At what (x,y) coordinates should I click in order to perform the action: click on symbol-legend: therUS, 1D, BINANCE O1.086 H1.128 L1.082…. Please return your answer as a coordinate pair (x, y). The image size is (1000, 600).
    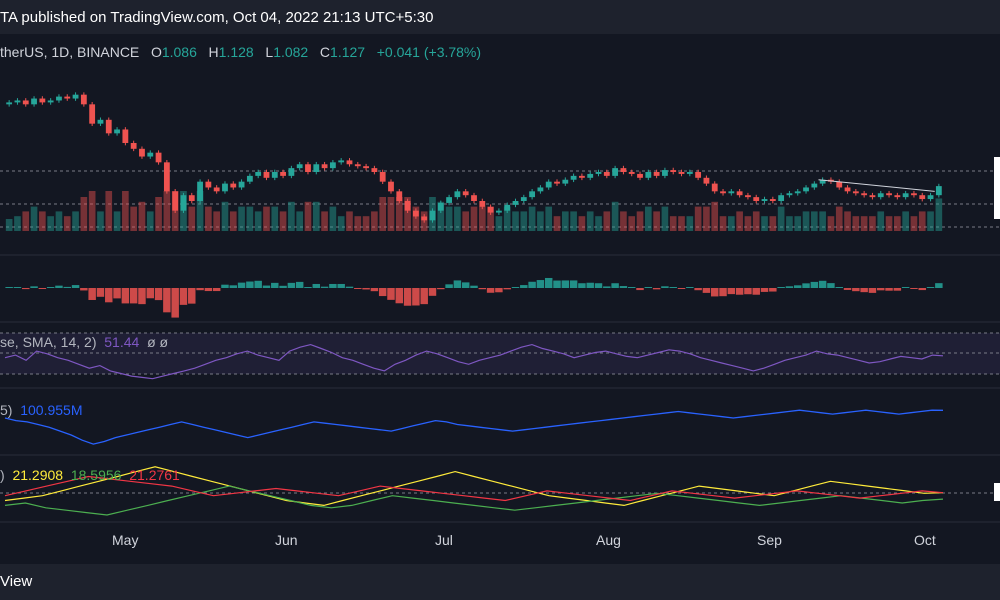
    Looking at the image, I should click on (240, 52).